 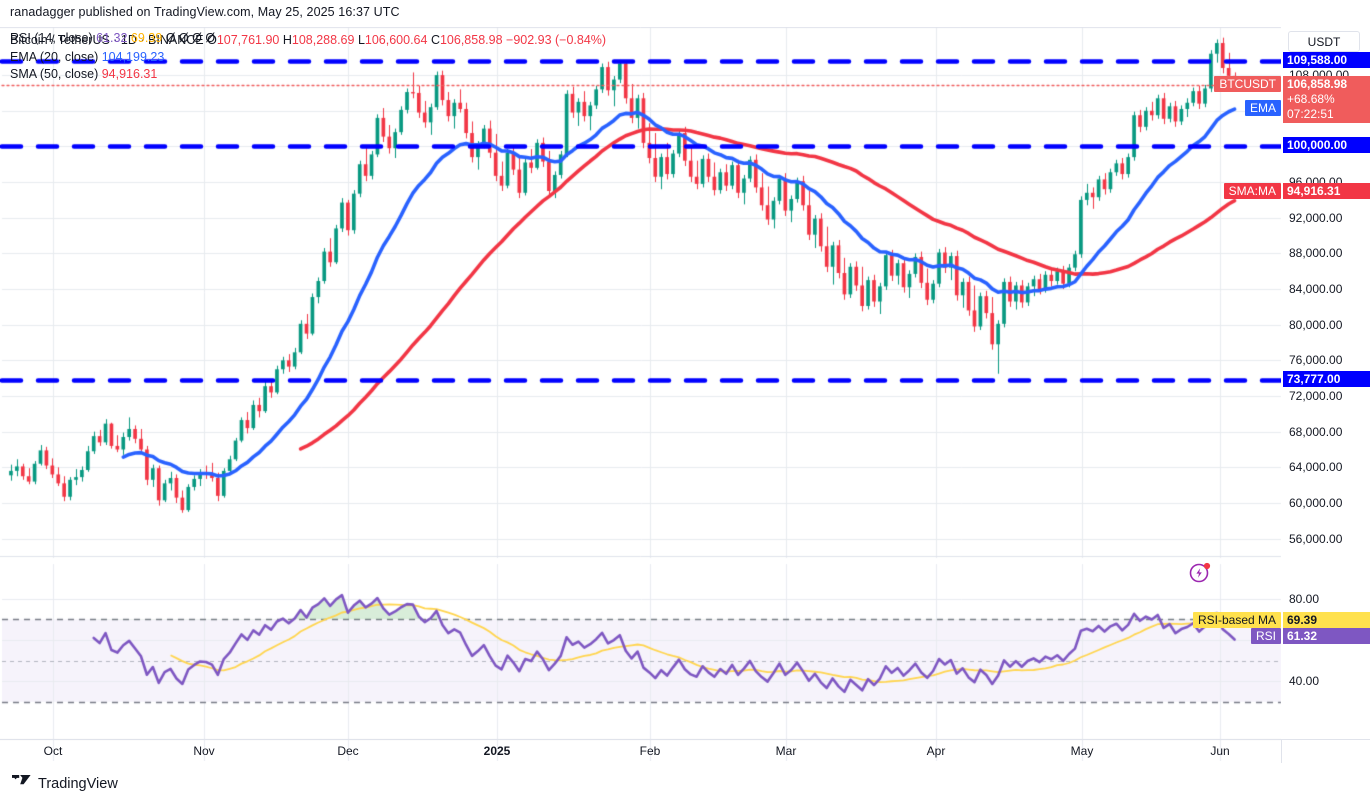 What do you see at coordinates (650, 751) in the screenshot?
I see `time-axis-label: Feb` at bounding box center [650, 751].